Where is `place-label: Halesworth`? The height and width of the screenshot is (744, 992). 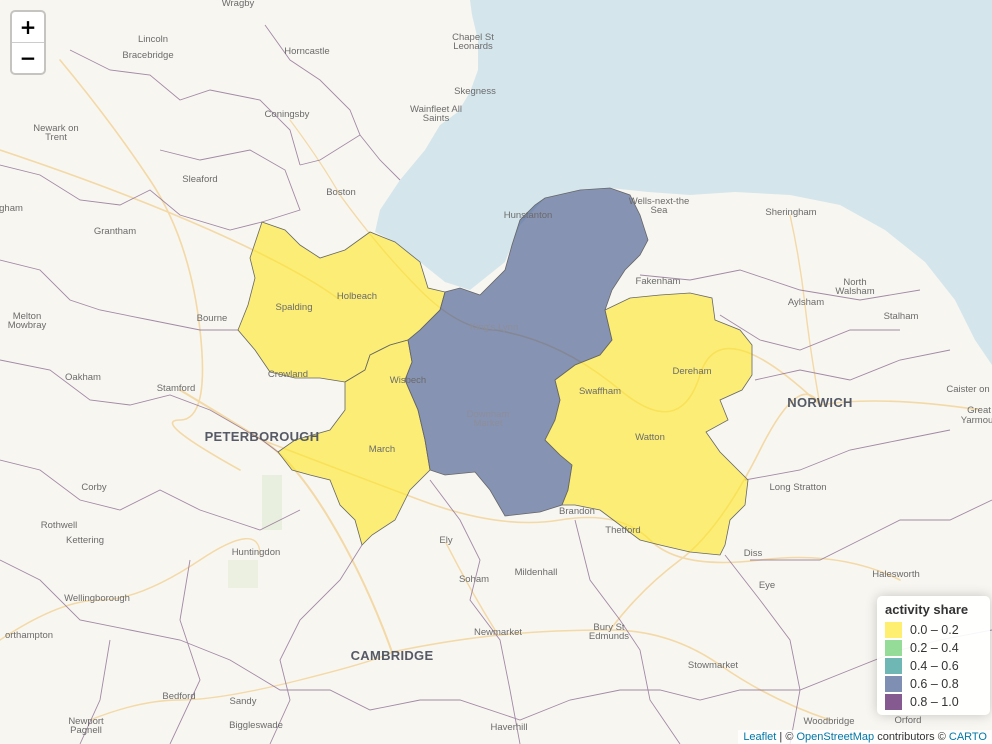
place-label: Halesworth is located at coordinates (896, 574).